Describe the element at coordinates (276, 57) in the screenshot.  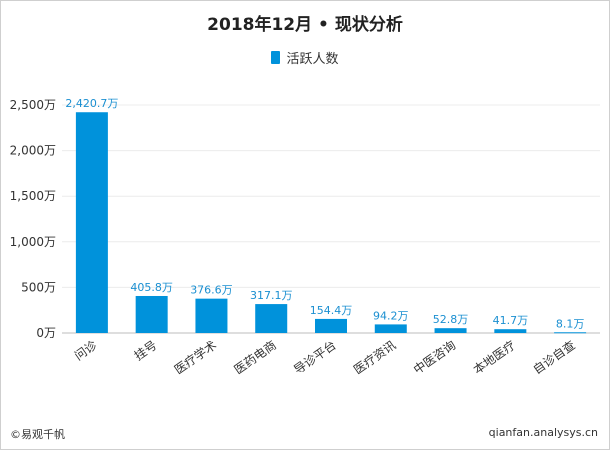
I see `legend-swatch` at that location.